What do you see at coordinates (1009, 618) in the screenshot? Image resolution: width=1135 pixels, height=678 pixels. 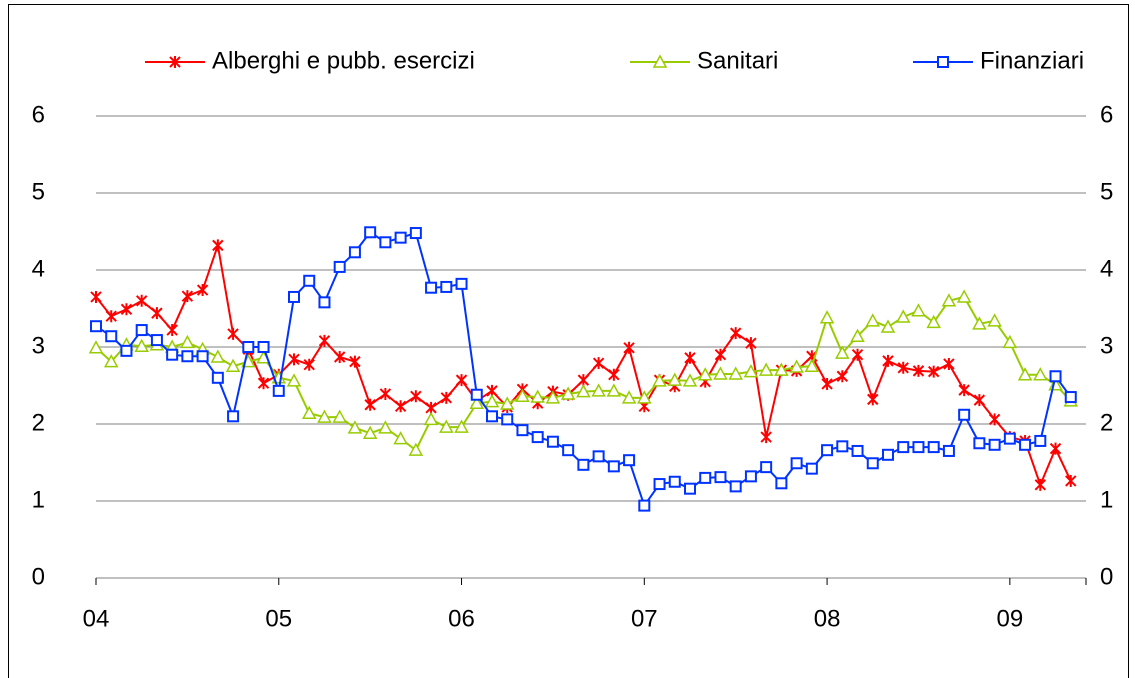 I see `x-tick-label: 09` at bounding box center [1009, 618].